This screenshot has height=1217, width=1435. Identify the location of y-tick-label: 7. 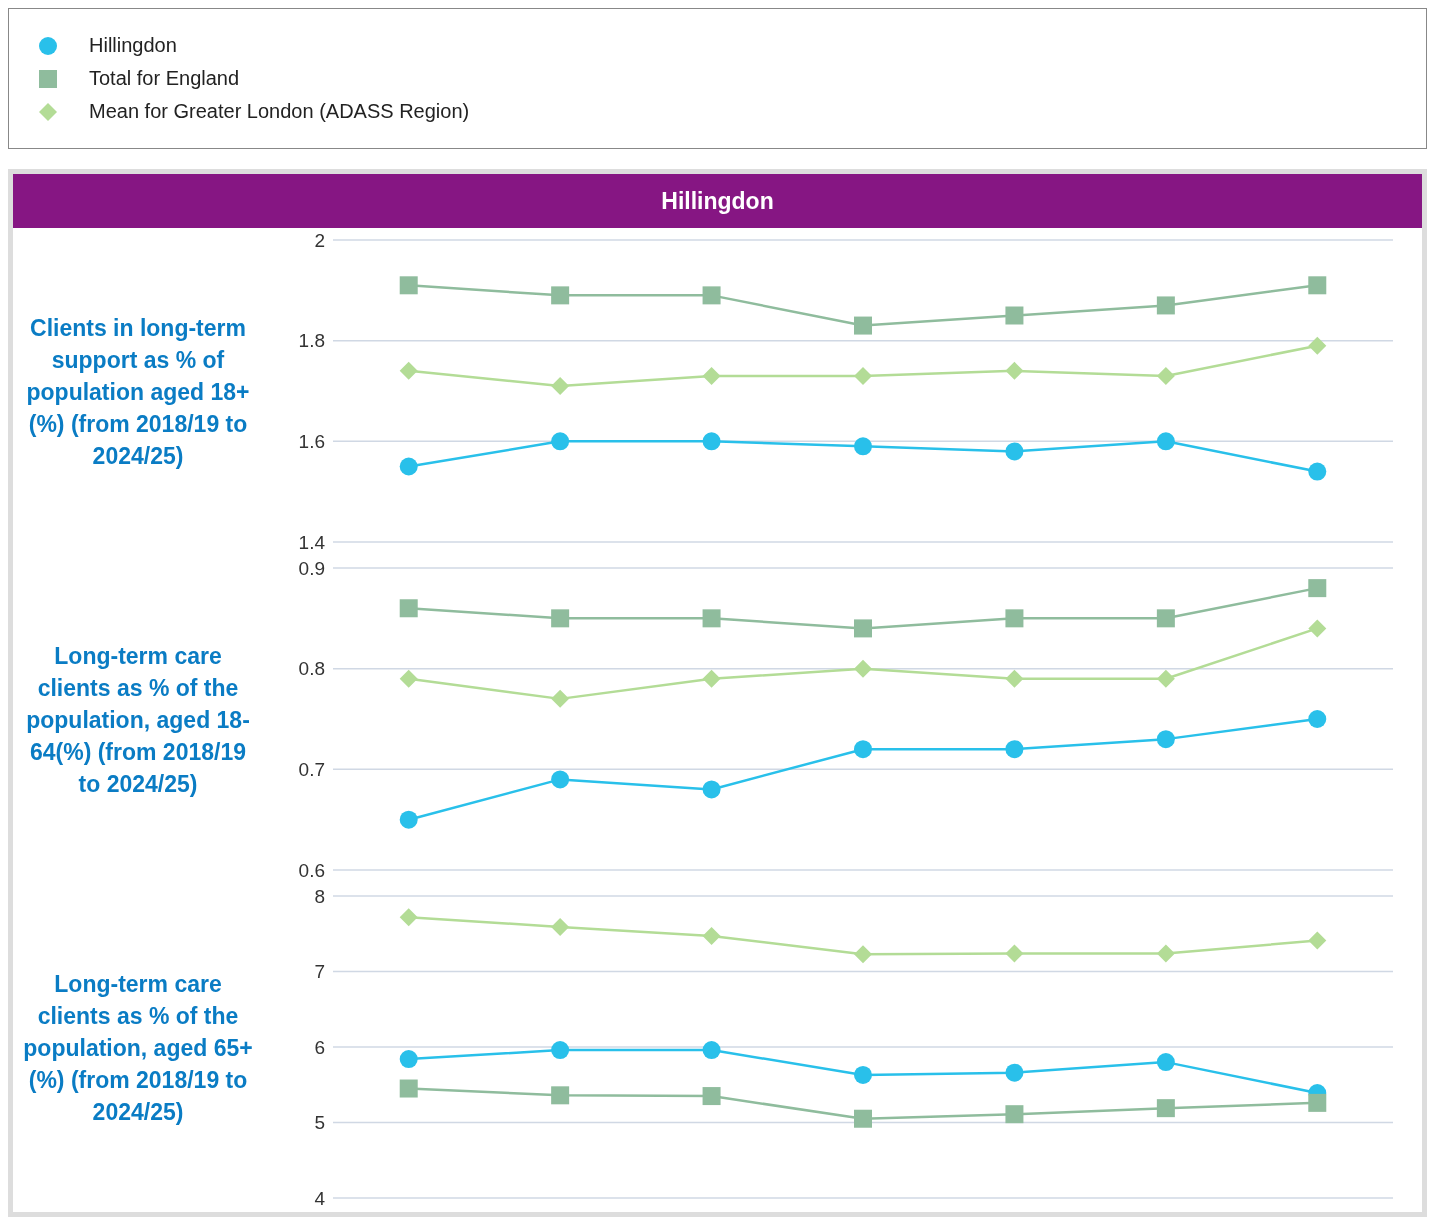
(319, 972).